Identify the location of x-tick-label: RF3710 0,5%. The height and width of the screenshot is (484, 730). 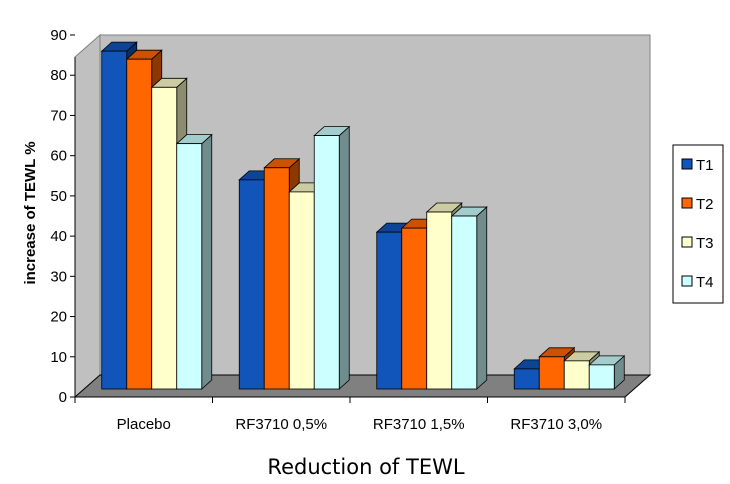
(281, 424).